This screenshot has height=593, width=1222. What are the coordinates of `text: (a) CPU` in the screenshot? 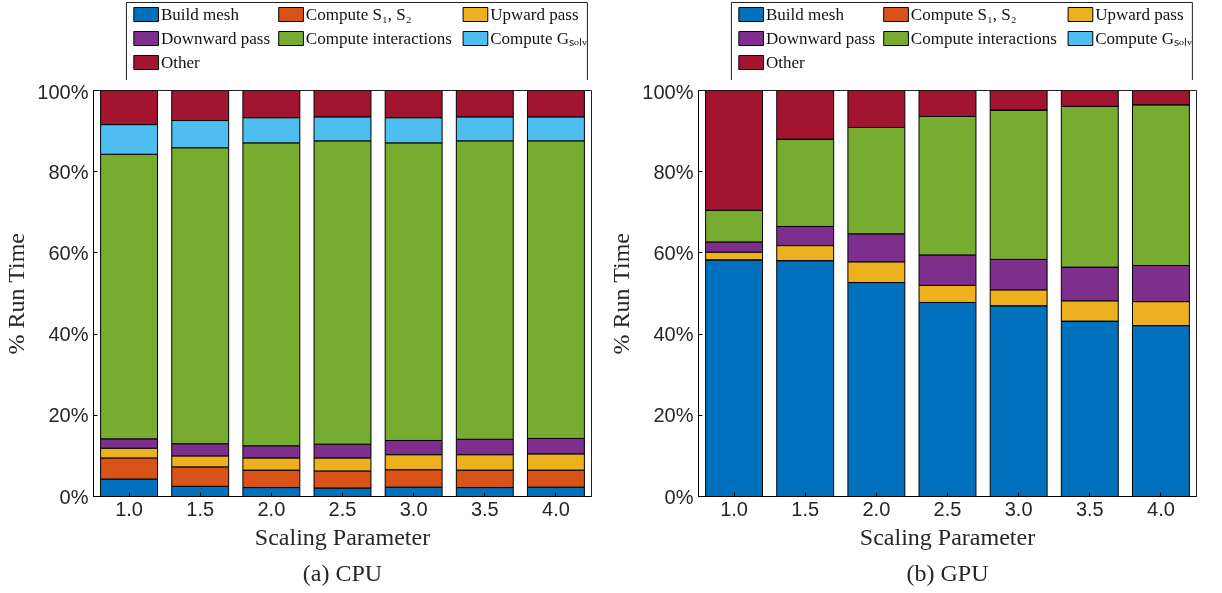 It's located at (342, 572).